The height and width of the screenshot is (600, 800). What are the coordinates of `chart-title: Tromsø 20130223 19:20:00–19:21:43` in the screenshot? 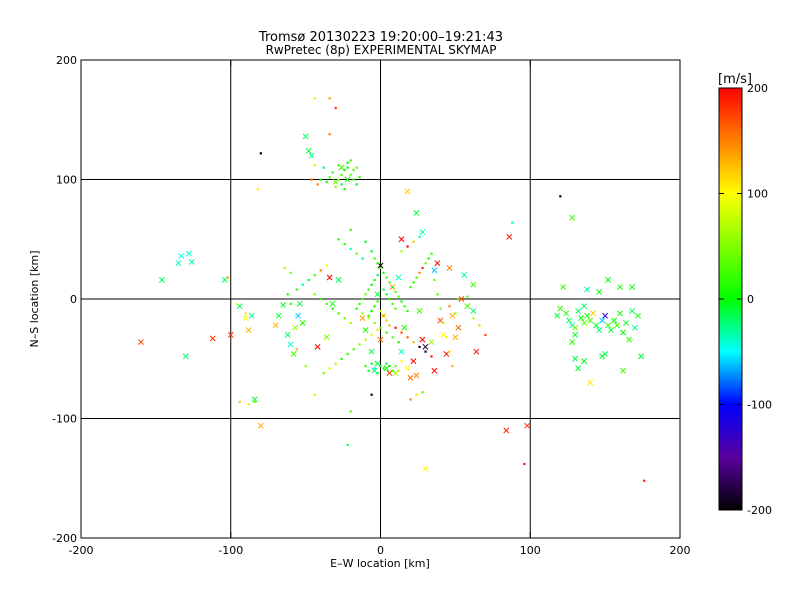 It's located at (380, 37).